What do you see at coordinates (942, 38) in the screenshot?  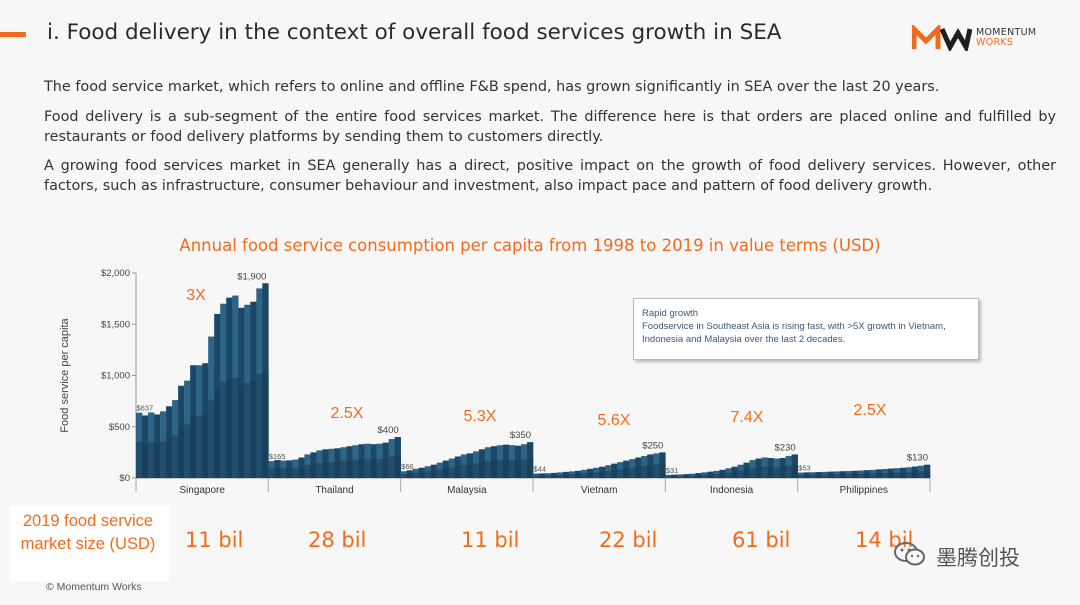 I see `mw-logo-icon` at bounding box center [942, 38].